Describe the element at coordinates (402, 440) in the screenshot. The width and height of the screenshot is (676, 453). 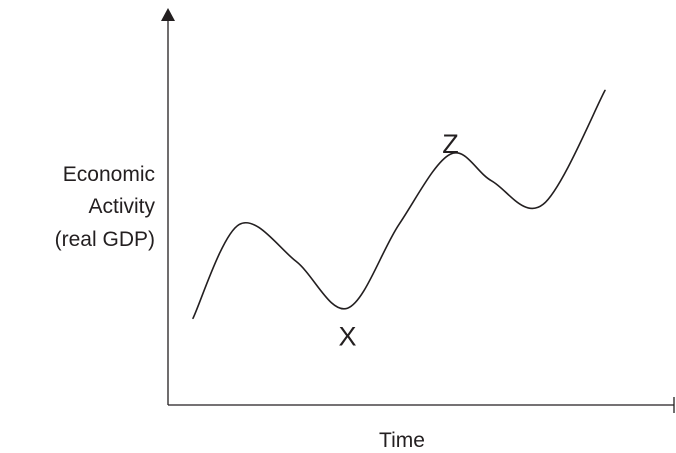
I see `x-axis-label: Time` at that location.